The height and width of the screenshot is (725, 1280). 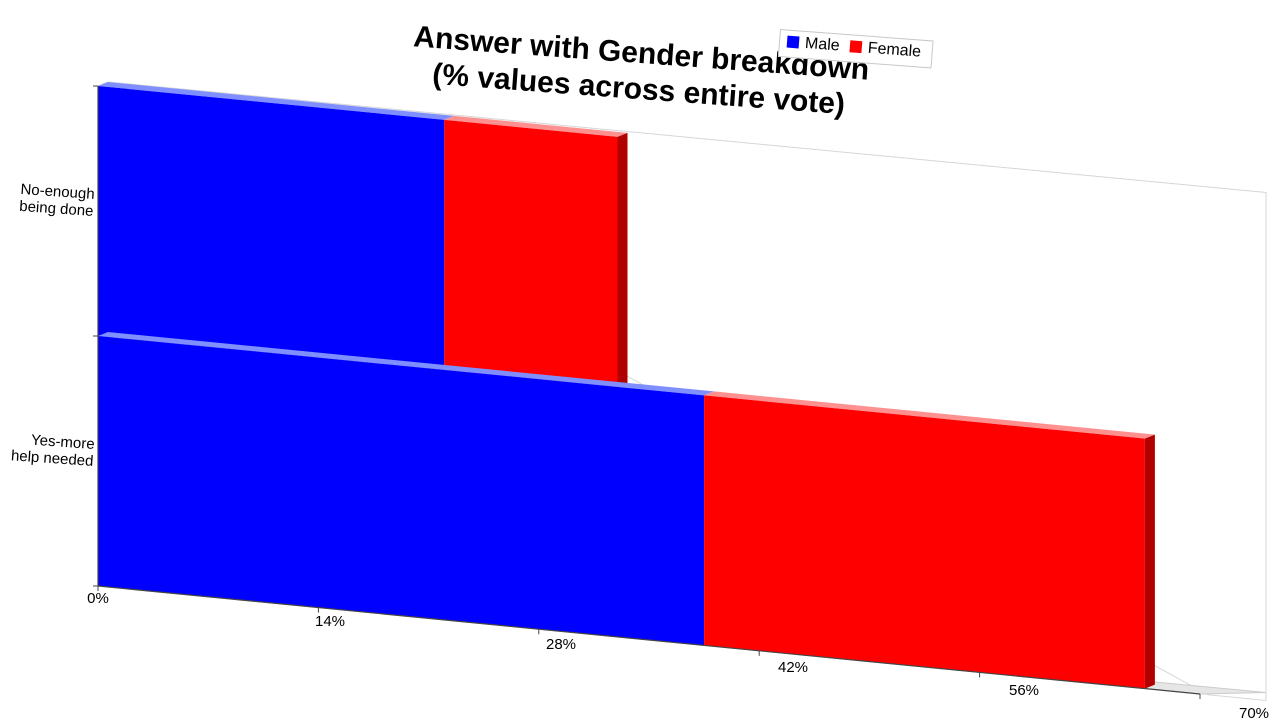 What do you see at coordinates (98, 598) in the screenshot?
I see `x-tick-label: 0%` at bounding box center [98, 598].